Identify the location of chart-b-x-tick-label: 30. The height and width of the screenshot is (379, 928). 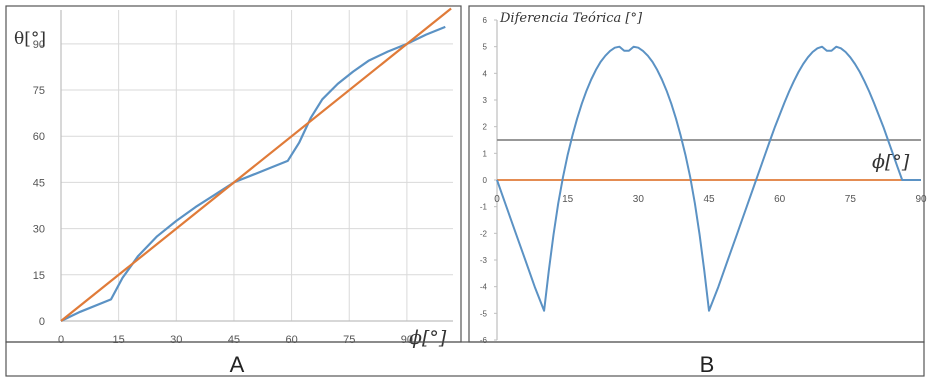
(639, 199).